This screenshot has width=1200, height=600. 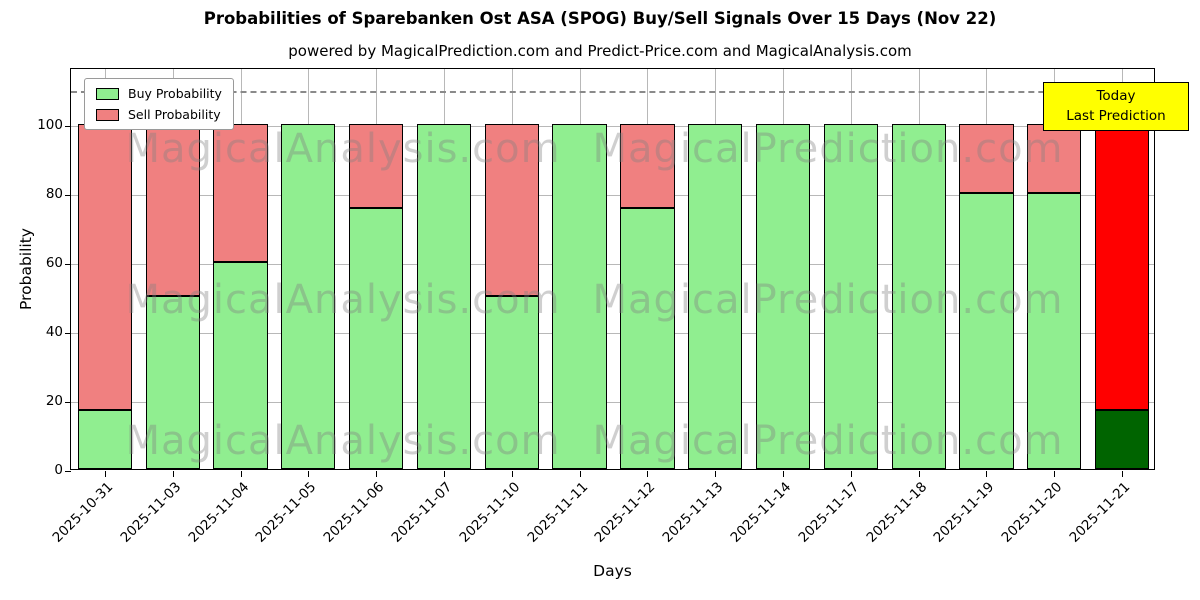 I want to click on legend-label-sell: Sell Probability, so click(x=174, y=114).